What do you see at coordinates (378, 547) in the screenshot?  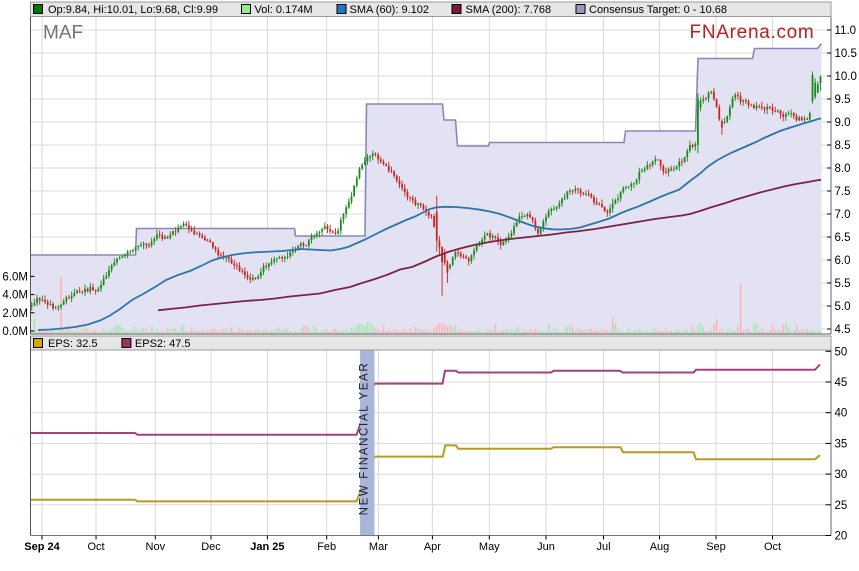 I see `svg-text: Mar` at bounding box center [378, 547].